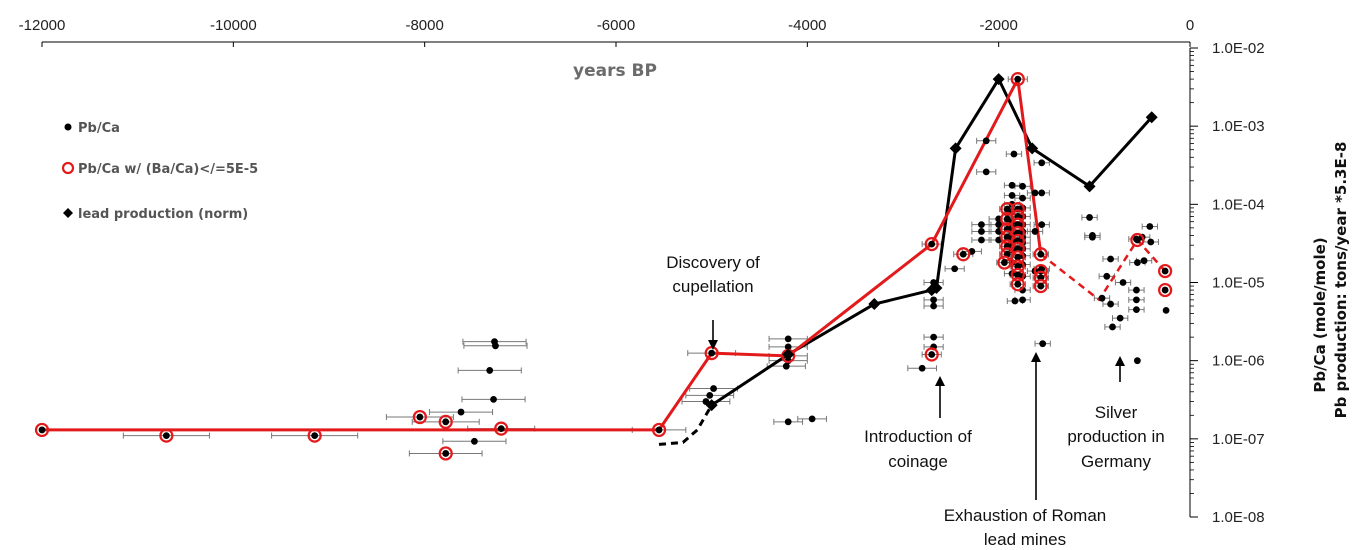 The image size is (1353, 550). Describe the element at coordinates (1320, 314) in the screenshot. I see `y-axis-label-line-1: Pb/Ca (mole/mole)` at that location.